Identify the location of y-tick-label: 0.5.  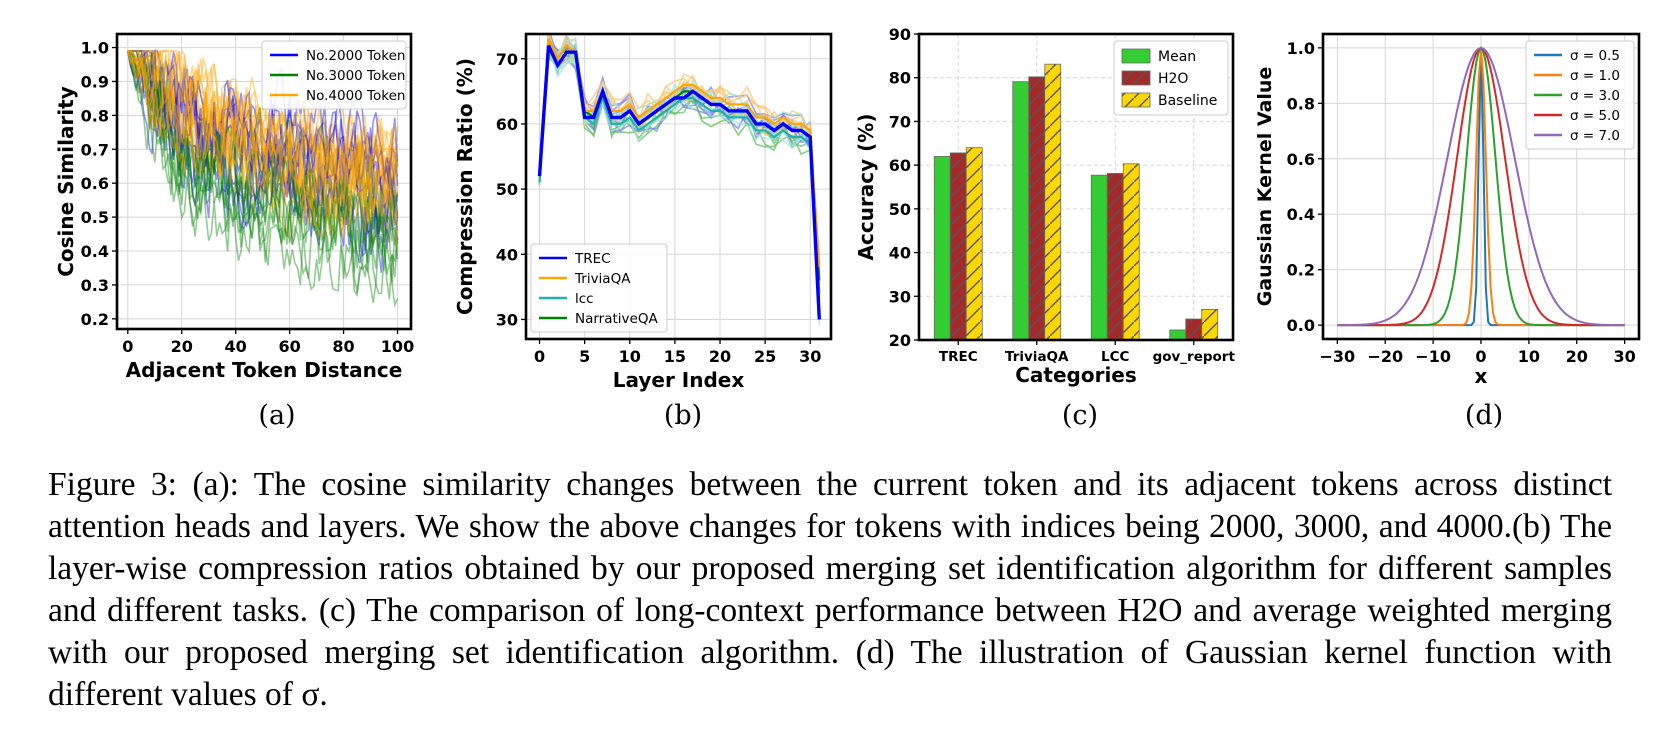
(95, 217).